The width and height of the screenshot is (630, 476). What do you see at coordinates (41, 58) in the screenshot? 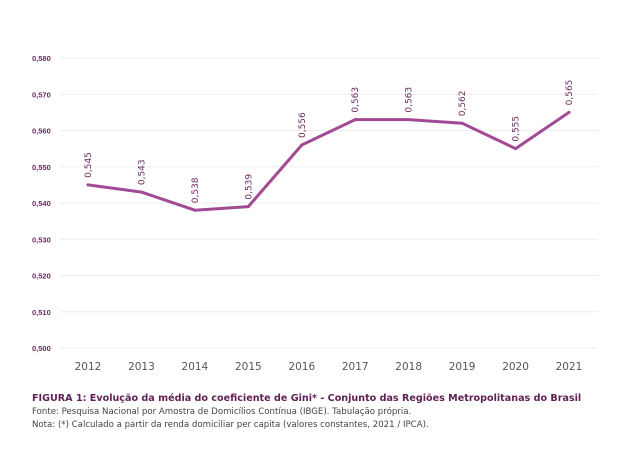
I see `y-tick-label: 0,580` at bounding box center [41, 58].